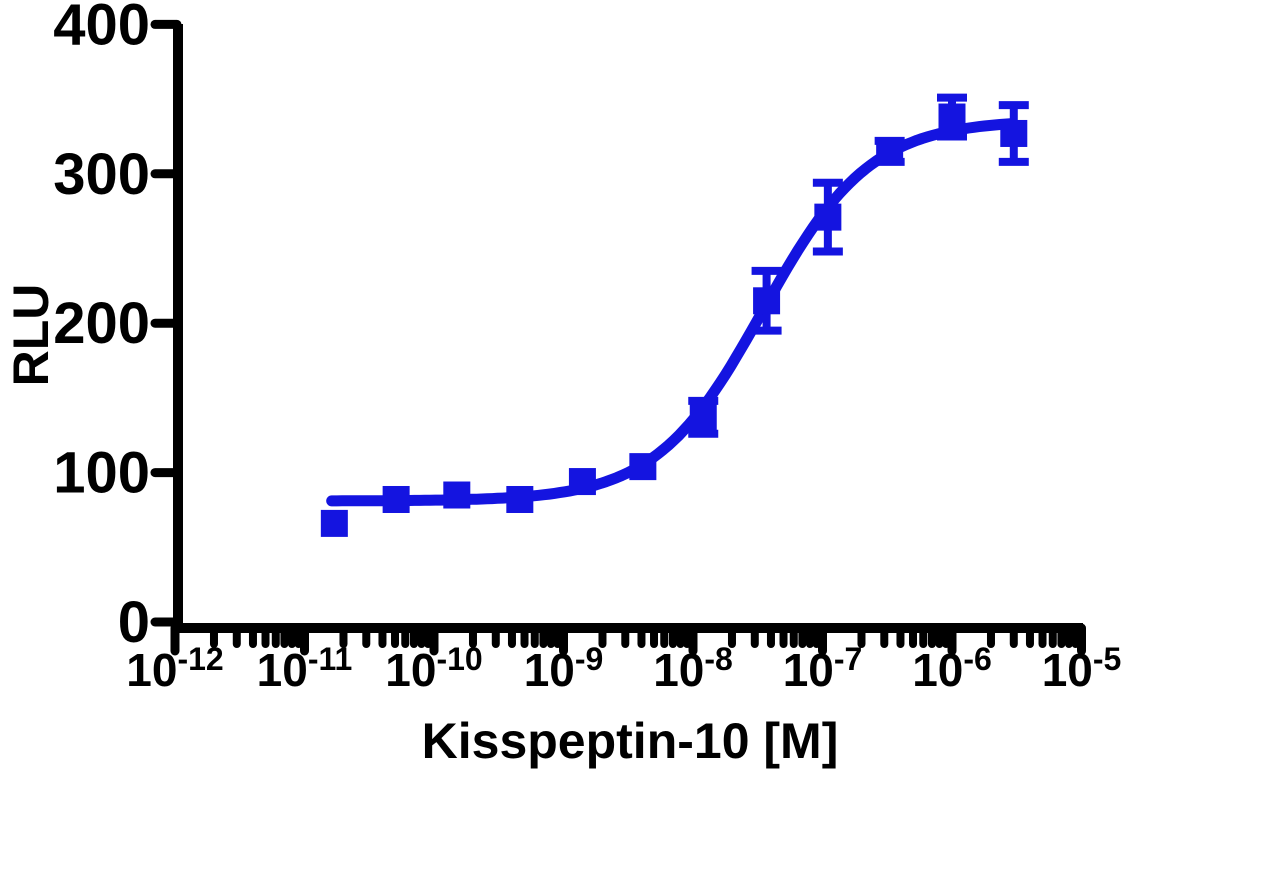 The image size is (1263, 877). I want to click on y-axis-tick-labels: 0 100 200 300 400, so click(101, 327).